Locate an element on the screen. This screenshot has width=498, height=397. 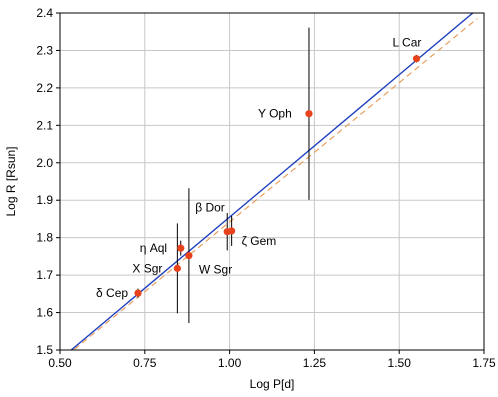
point-label: η Aql is located at coordinates (153, 248).